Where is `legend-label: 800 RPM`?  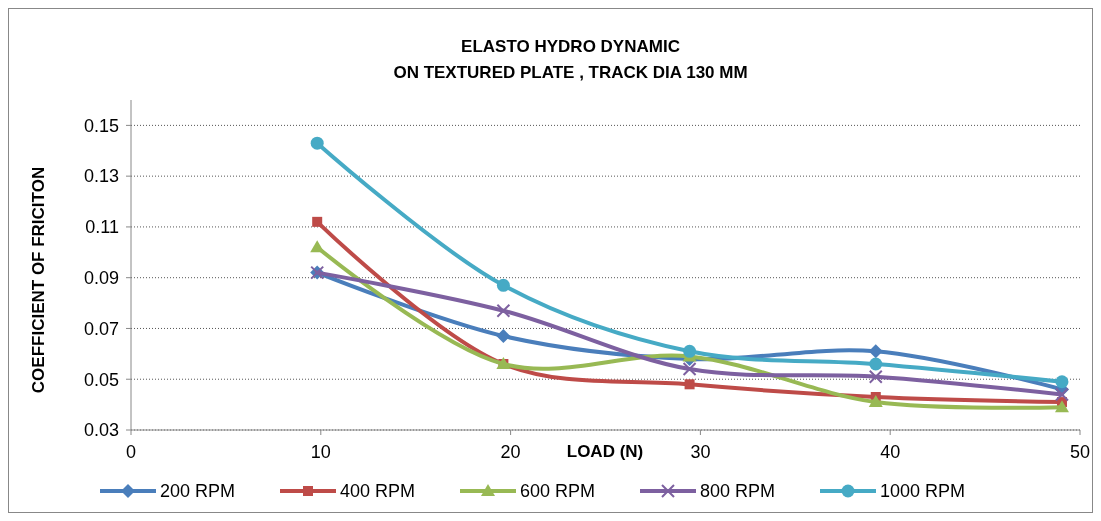 legend-label: 800 RPM is located at coordinates (738, 491).